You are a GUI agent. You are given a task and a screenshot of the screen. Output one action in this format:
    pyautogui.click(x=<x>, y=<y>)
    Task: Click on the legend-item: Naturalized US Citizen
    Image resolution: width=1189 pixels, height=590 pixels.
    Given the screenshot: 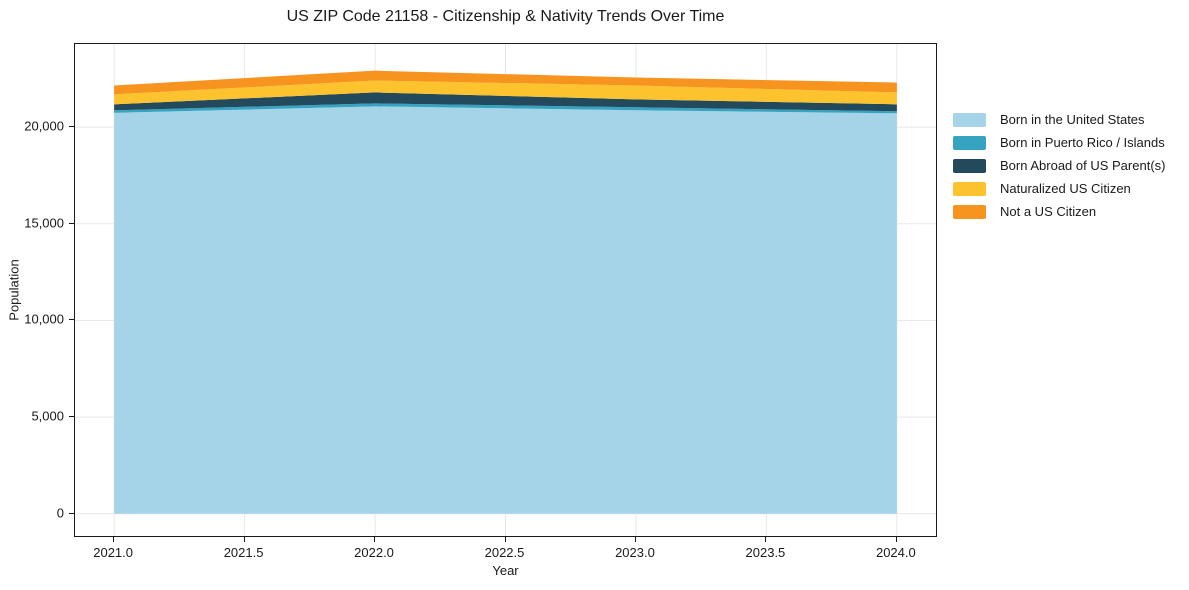 What is the action you would take?
    pyautogui.click(x=1059, y=188)
    